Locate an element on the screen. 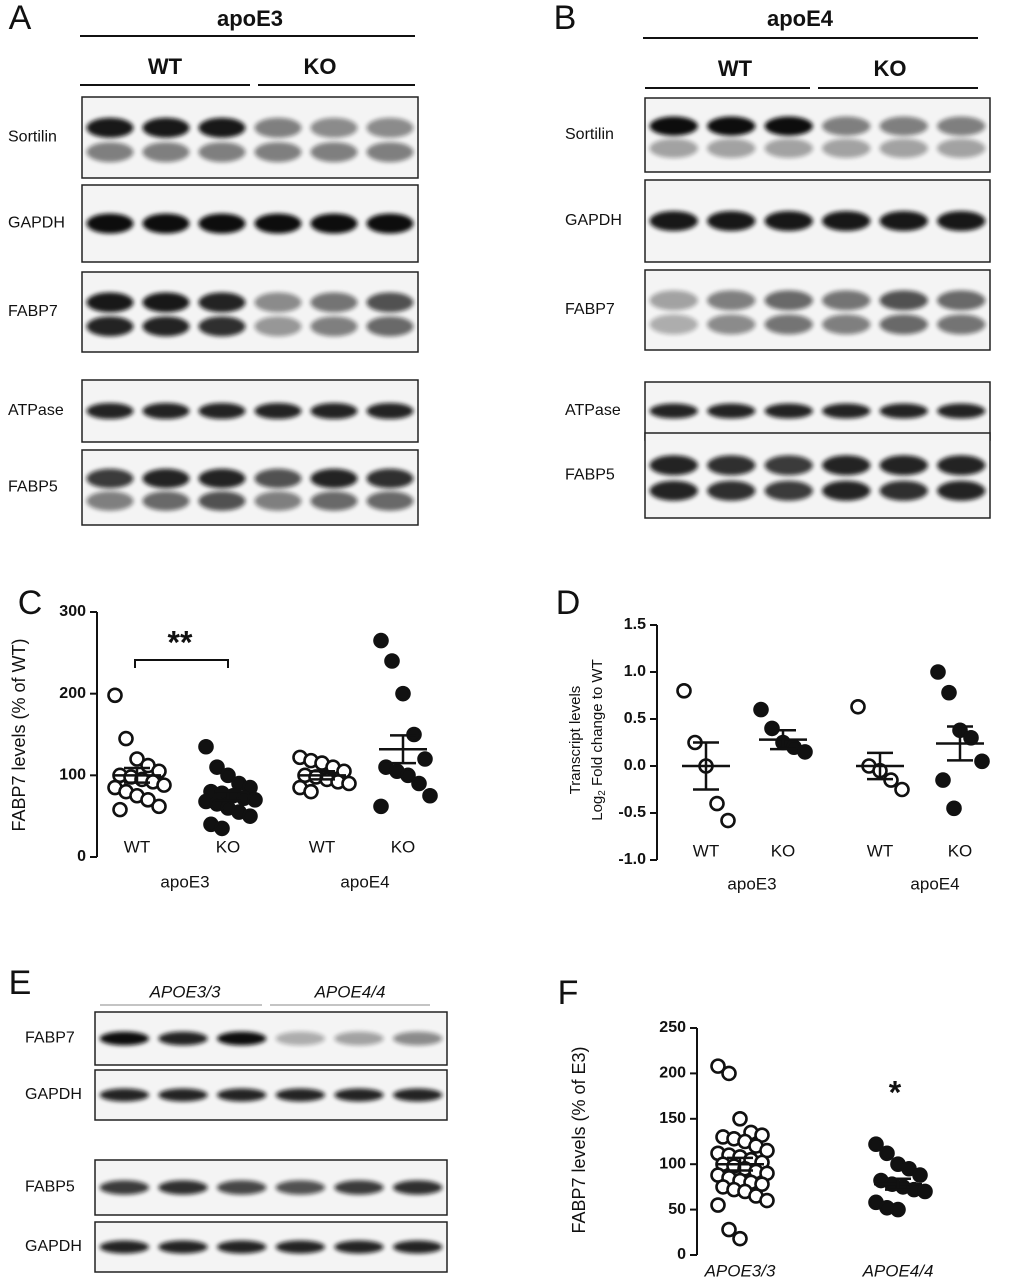 Image resolution: width=1013 pixels, height=1280 pixels. y-axis-label: Log2 Fold change to WT is located at coordinates (598, 740).